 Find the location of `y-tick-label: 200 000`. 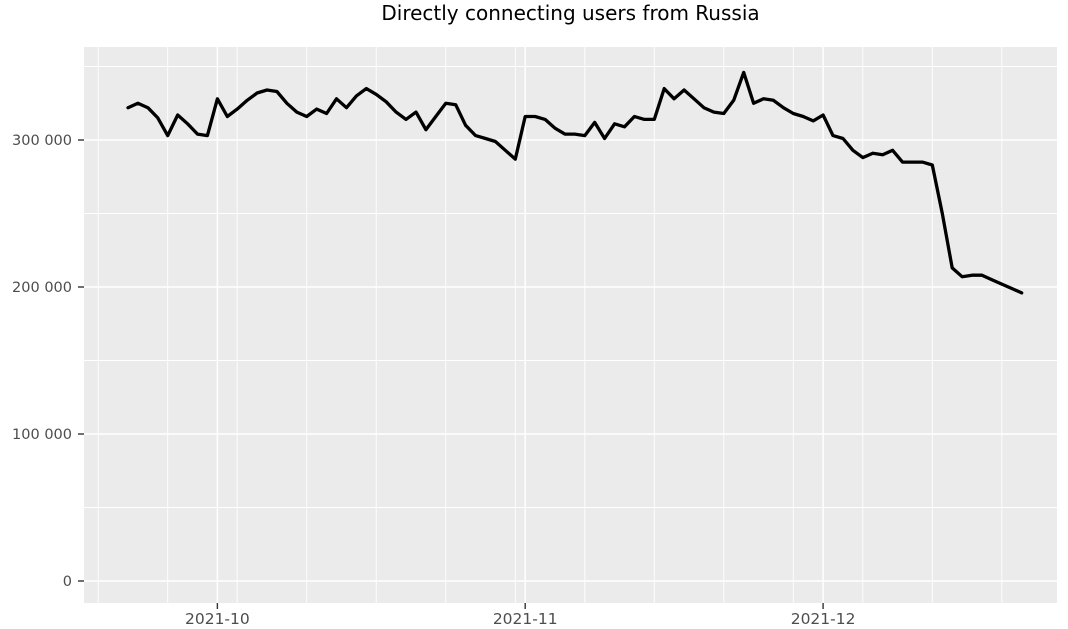

y-tick-label: 200 000 is located at coordinates (42, 288).